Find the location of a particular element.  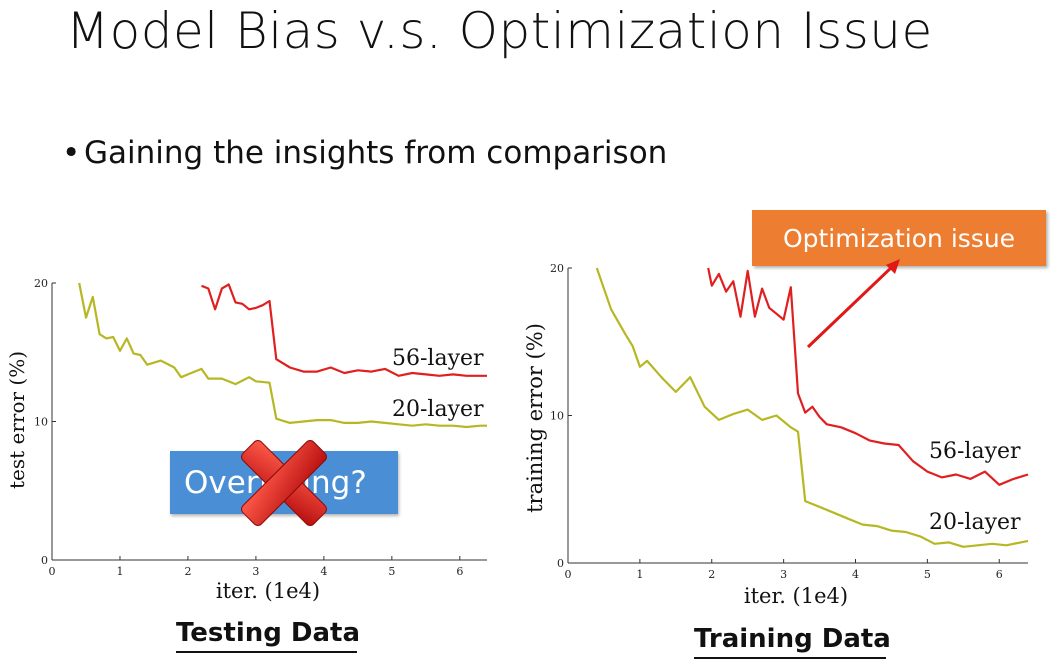

callout-arrow-icon is located at coordinates (853, 304).